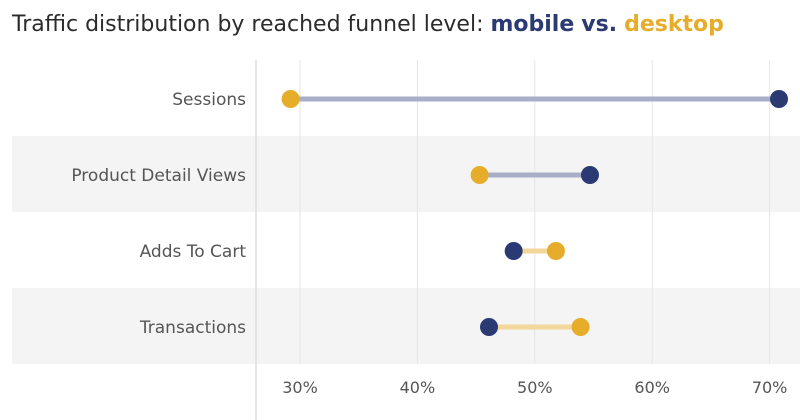  Describe the element at coordinates (192, 328) in the screenshot. I see `row-label: Transactions` at that location.